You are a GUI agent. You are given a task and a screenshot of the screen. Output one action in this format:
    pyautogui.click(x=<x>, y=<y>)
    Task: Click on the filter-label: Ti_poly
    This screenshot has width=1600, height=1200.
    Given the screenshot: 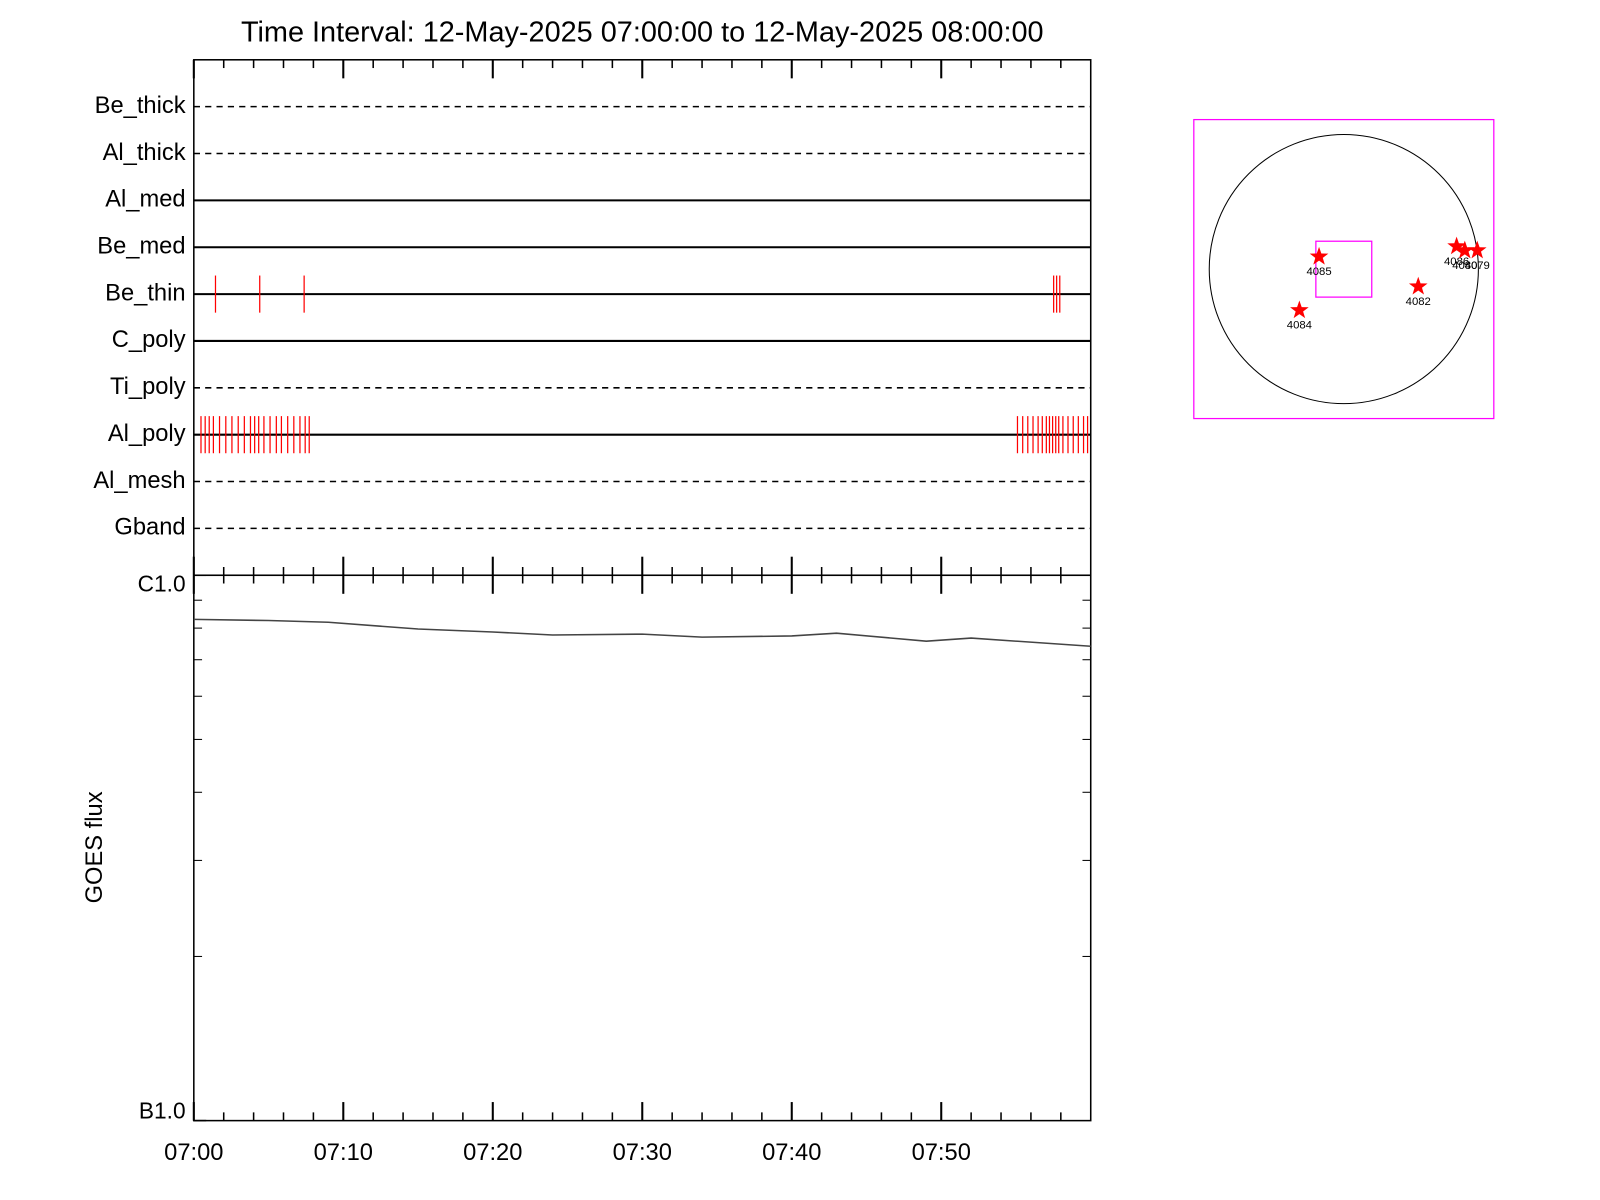 What is the action you would take?
    pyautogui.click(x=148, y=387)
    